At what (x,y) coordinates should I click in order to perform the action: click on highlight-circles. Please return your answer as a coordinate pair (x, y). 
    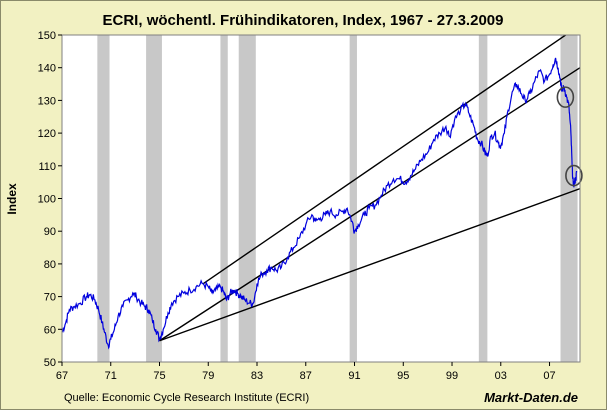
    Looking at the image, I should click on (569, 136).